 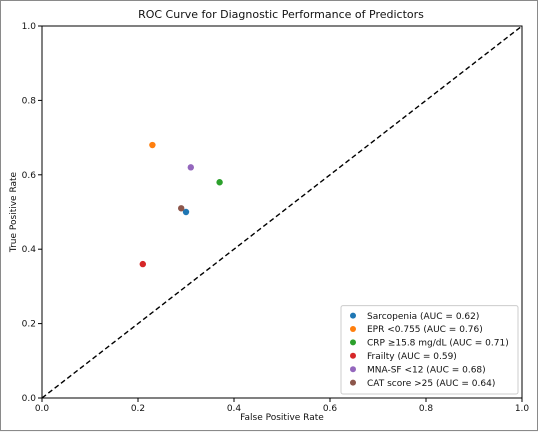 I want to click on legend-entry-label: Frailty (AUC = 0.59), so click(x=412, y=357).